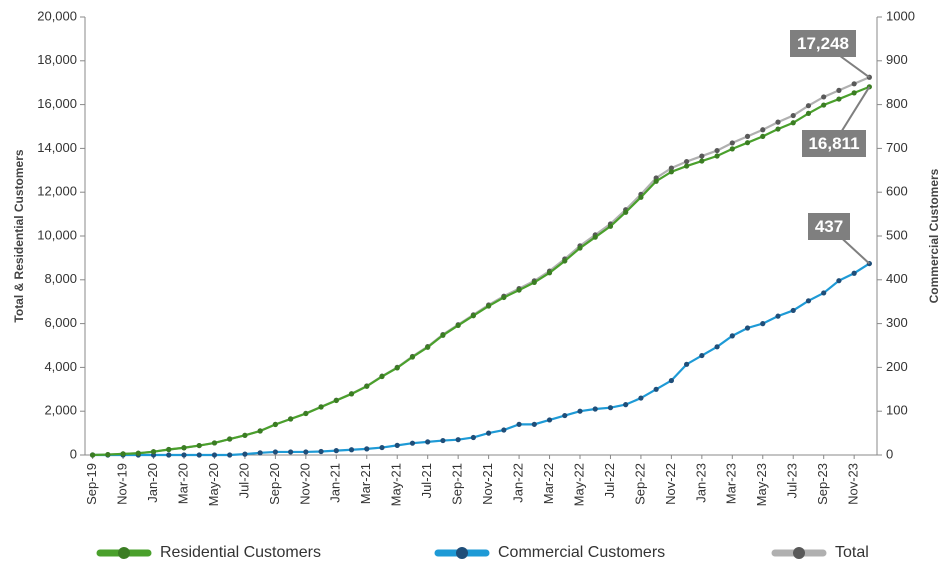 This screenshot has width=949, height=567. I want to click on x-tick-label: Sep-22, so click(639, 484).